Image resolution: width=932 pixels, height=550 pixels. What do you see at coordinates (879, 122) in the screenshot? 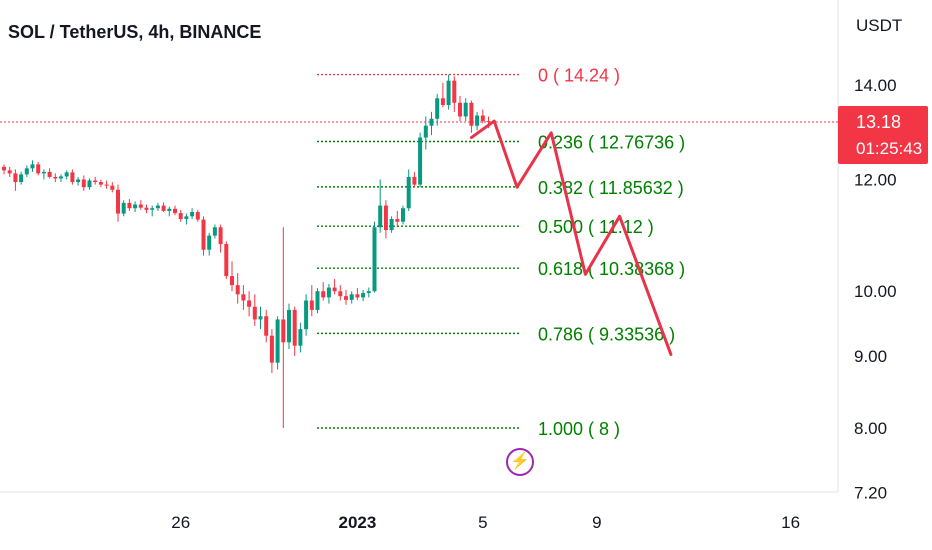
I see `last-price: 13.18` at bounding box center [879, 122].